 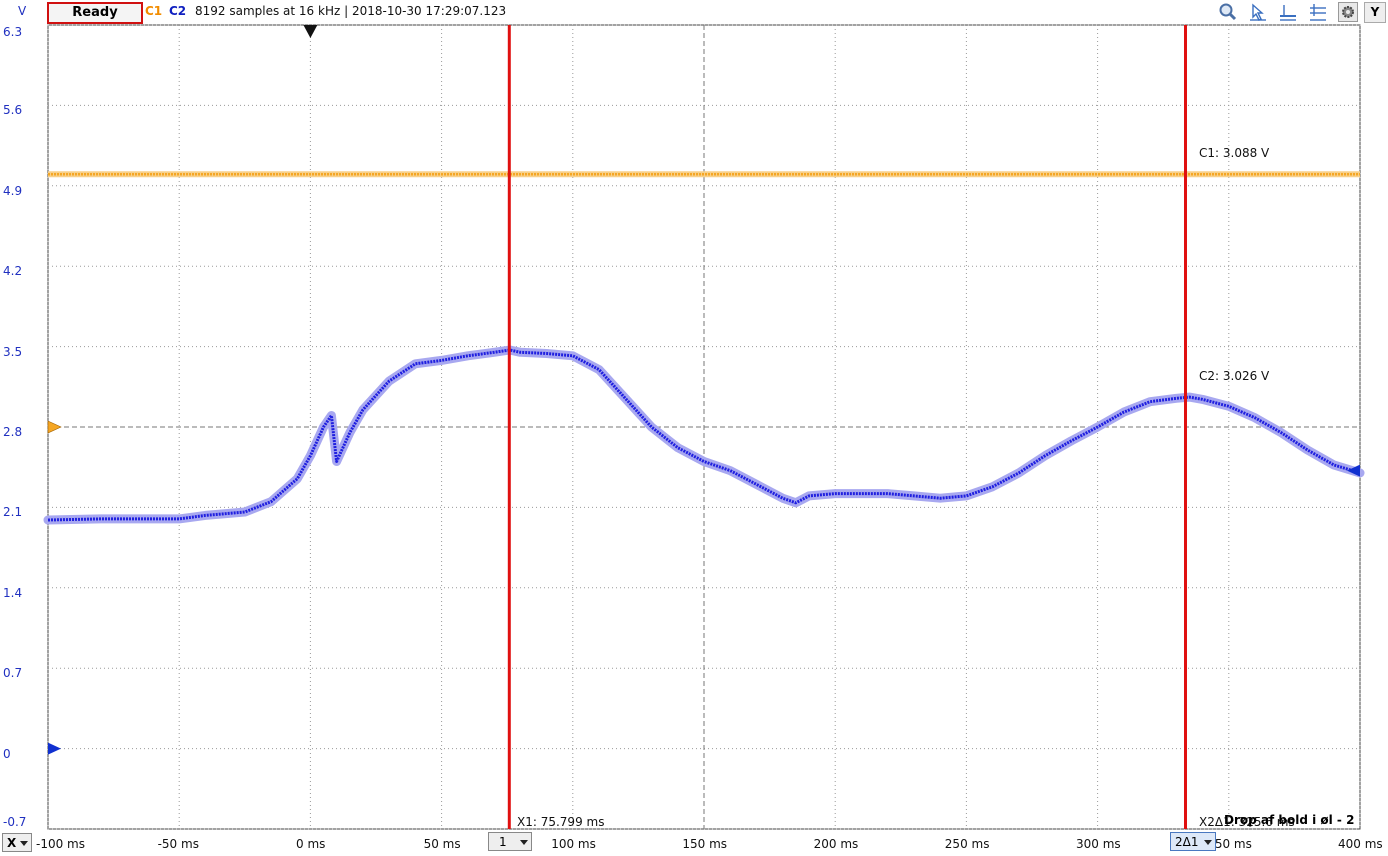 I want to click on trace-title: Drop af bold i øl - 2, so click(x=1289, y=820).